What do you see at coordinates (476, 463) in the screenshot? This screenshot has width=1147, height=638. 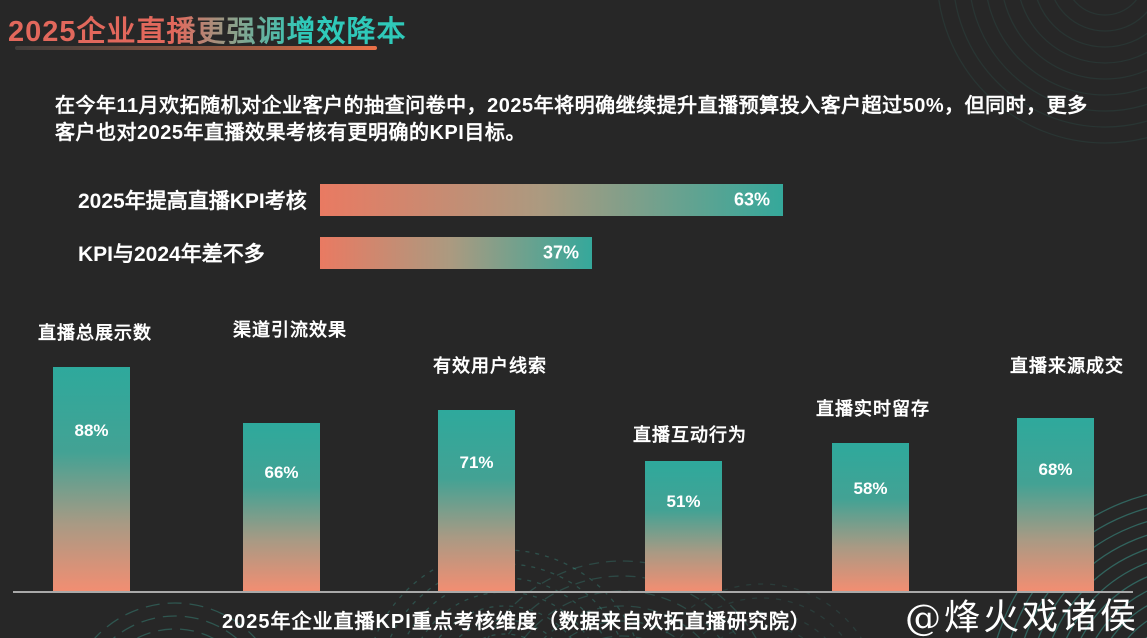 I see `vbar-value-label: 71%` at bounding box center [476, 463].